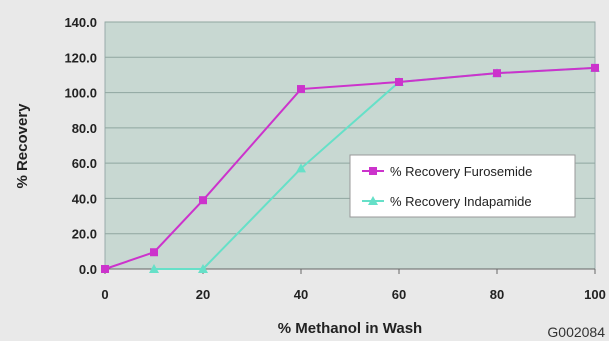 The image size is (609, 341). I want to click on y-tick-label: 0.0, so click(88, 269).